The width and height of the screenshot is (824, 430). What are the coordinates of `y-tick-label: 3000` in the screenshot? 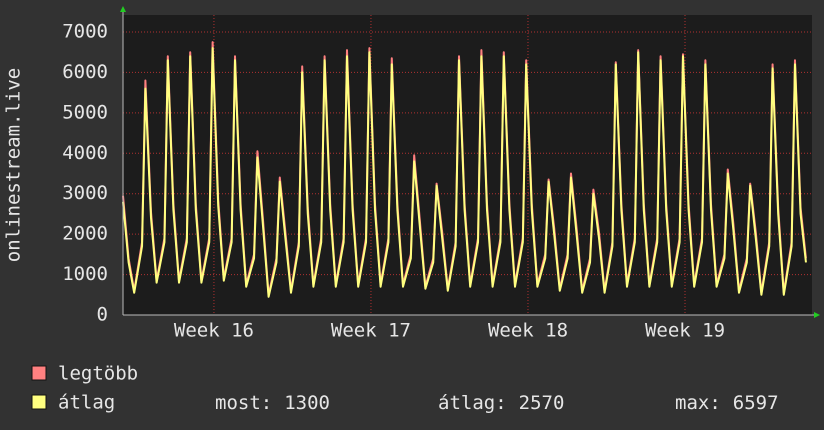 It's located at (85, 193).